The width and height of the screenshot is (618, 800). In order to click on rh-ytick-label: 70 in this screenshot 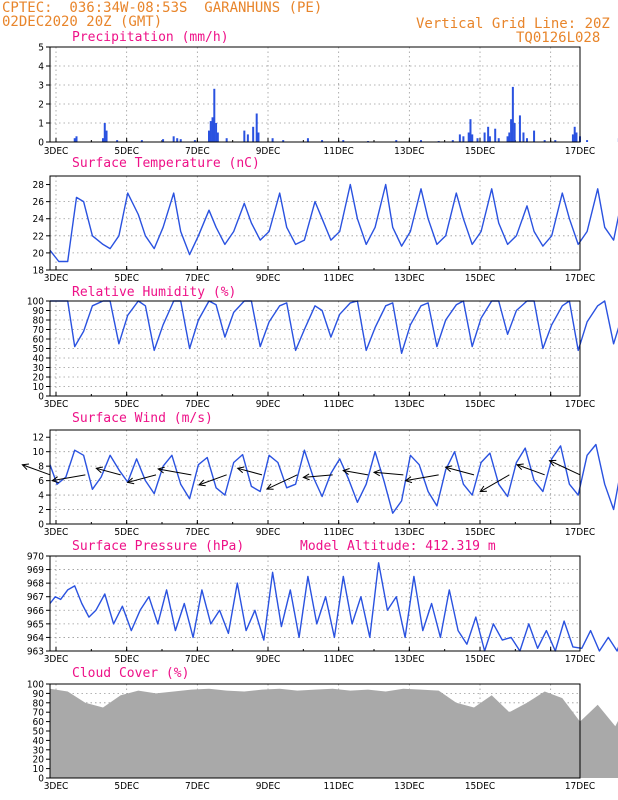, I will do `click(39, 330)`.